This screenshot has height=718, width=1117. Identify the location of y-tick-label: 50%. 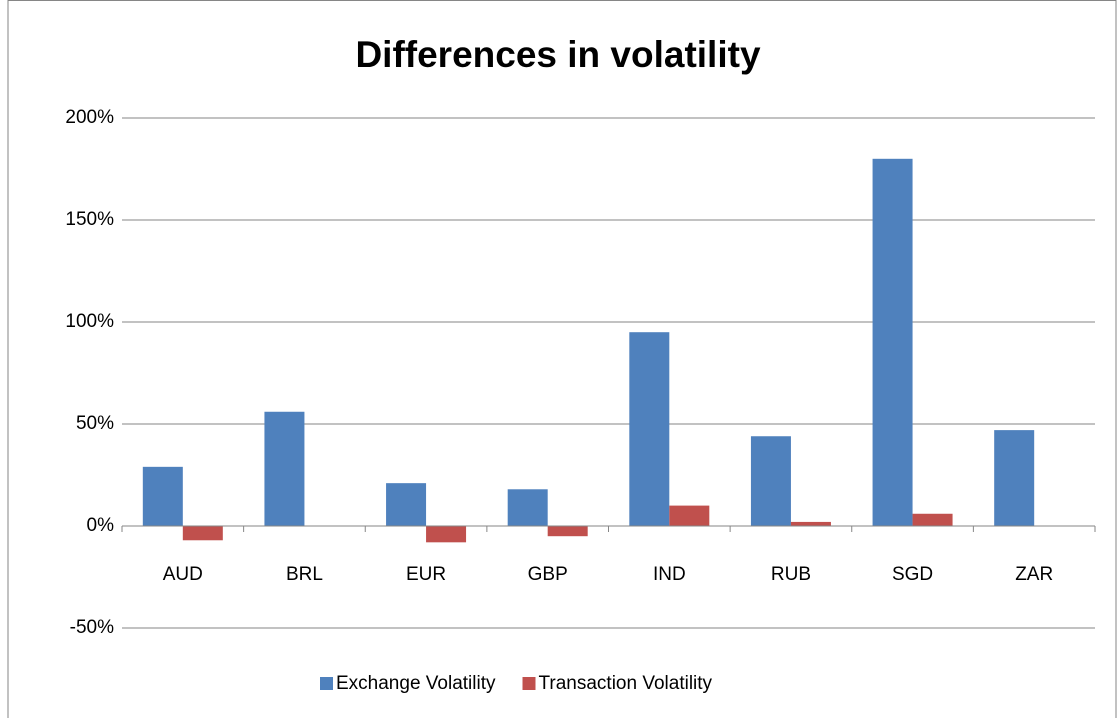
(95, 423).